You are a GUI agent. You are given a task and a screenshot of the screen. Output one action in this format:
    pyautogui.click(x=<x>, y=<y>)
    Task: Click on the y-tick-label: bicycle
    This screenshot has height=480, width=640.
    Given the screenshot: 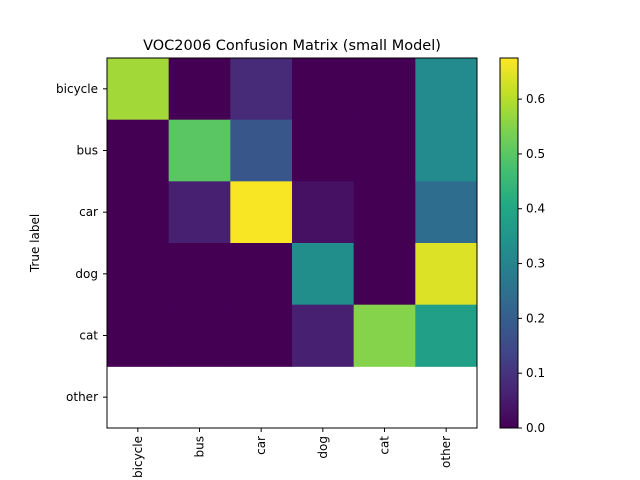 What is the action you would take?
    pyautogui.click(x=77, y=89)
    